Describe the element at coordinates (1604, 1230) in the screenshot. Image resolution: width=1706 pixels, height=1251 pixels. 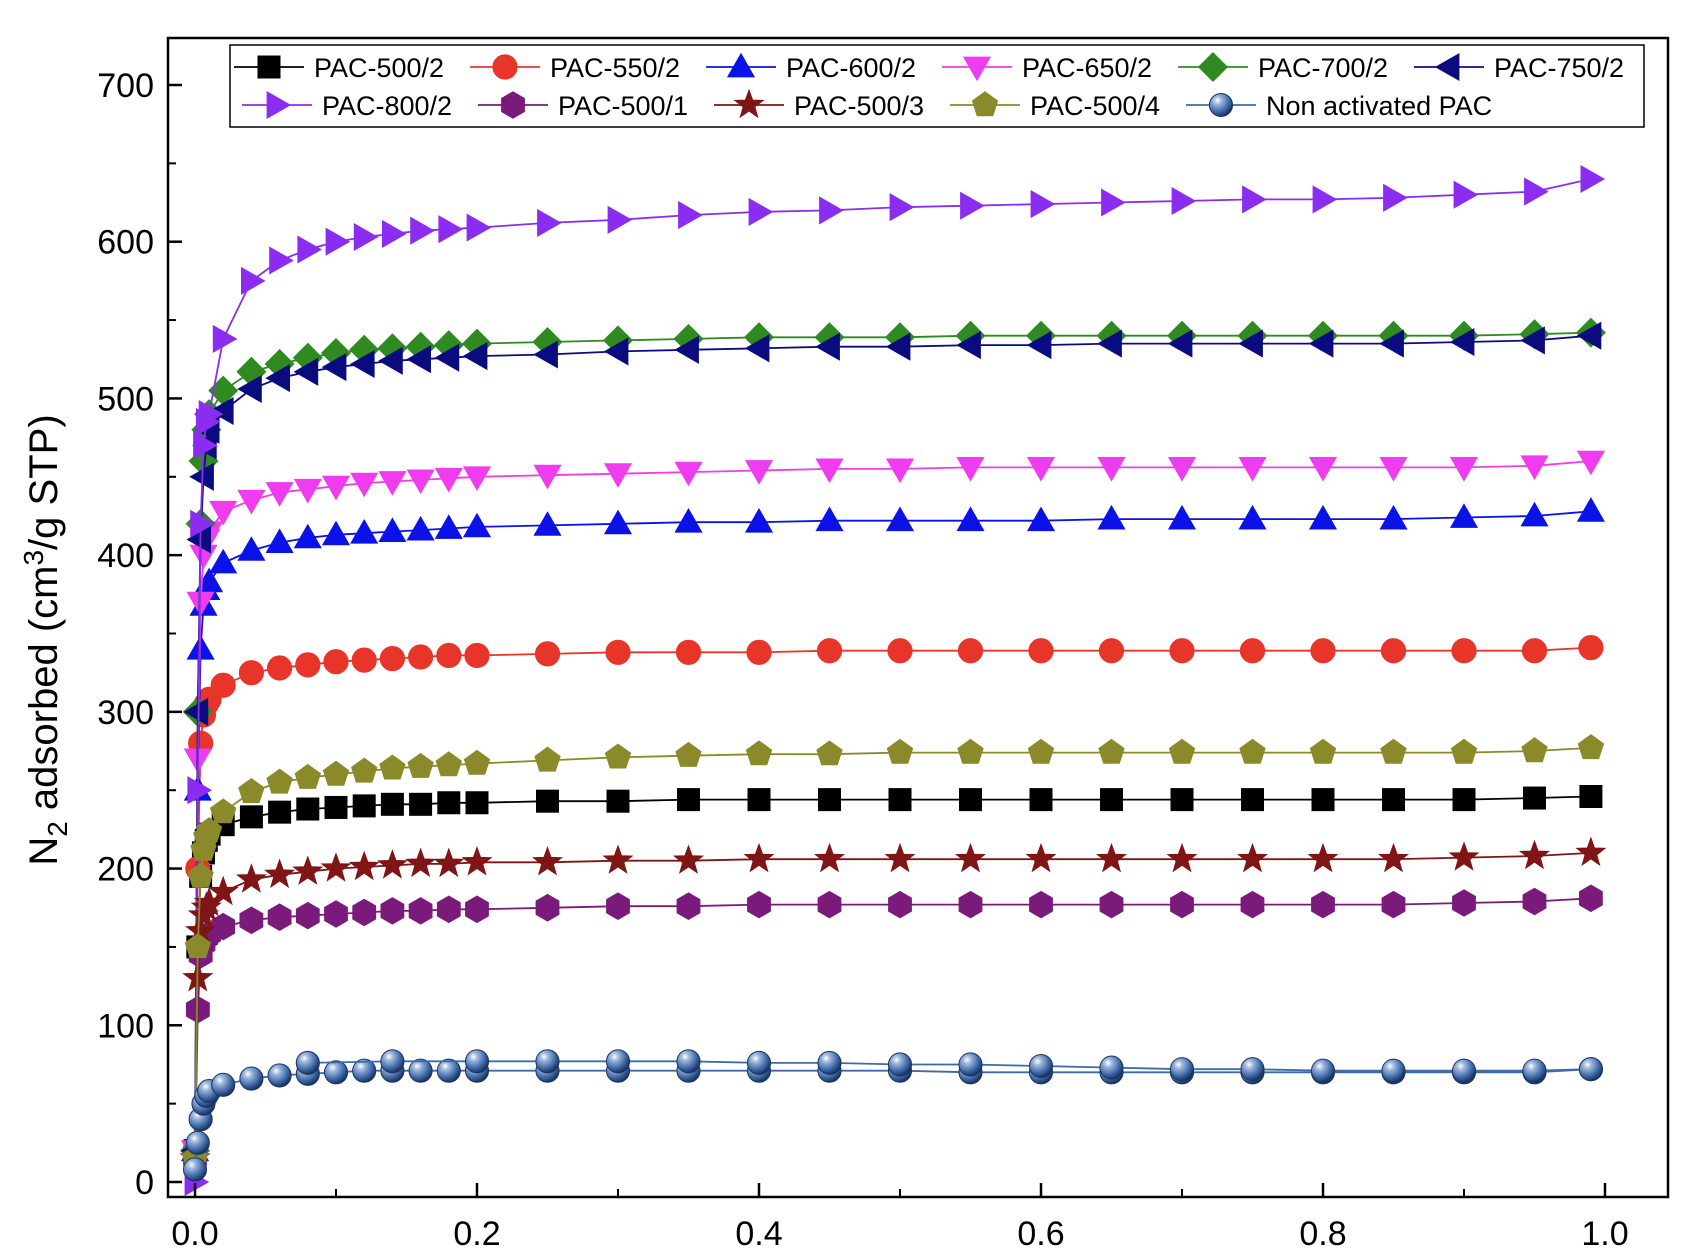
I see `x-tick-label: 1.0` at that location.